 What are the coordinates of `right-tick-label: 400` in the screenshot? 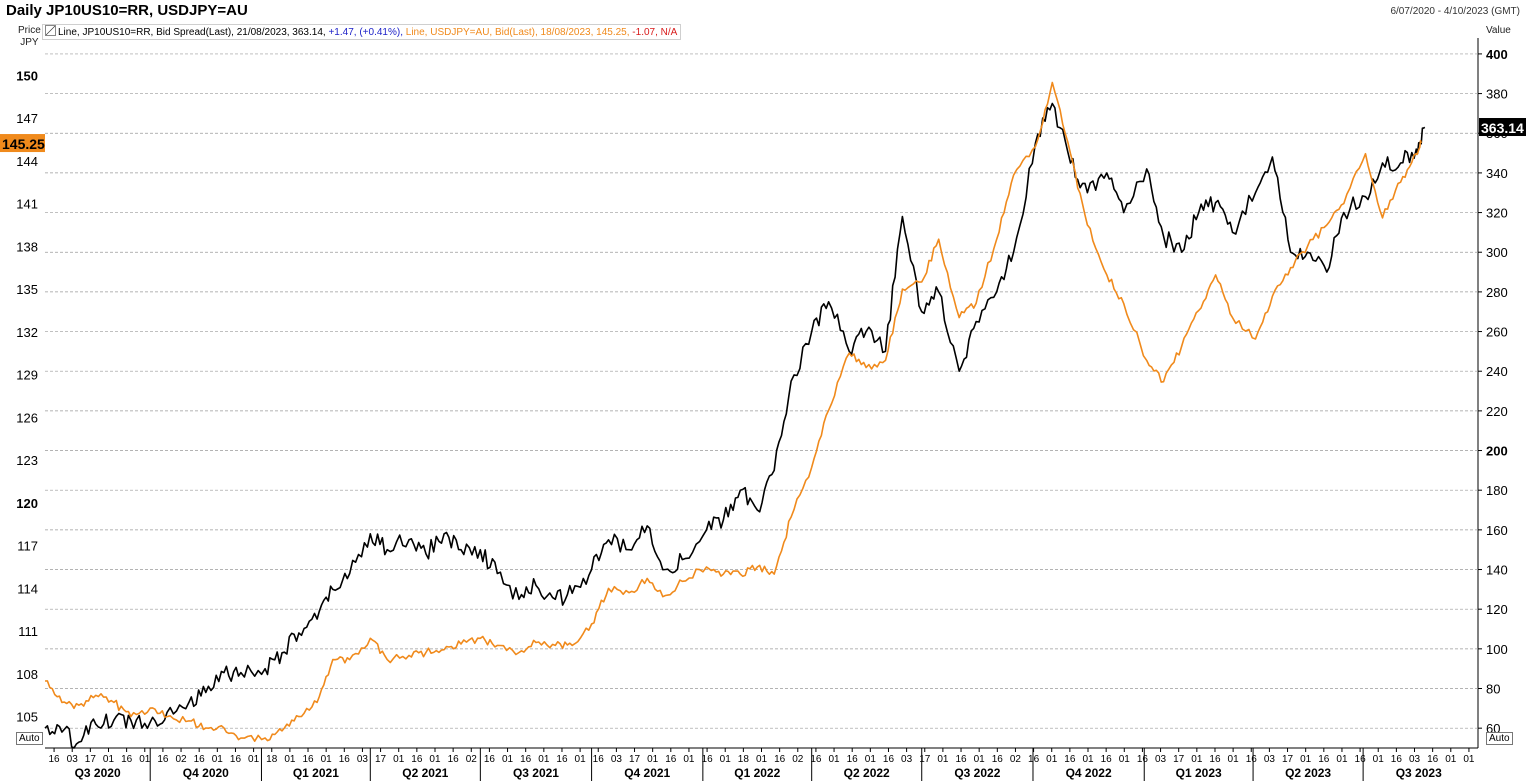 It's located at (1497, 54).